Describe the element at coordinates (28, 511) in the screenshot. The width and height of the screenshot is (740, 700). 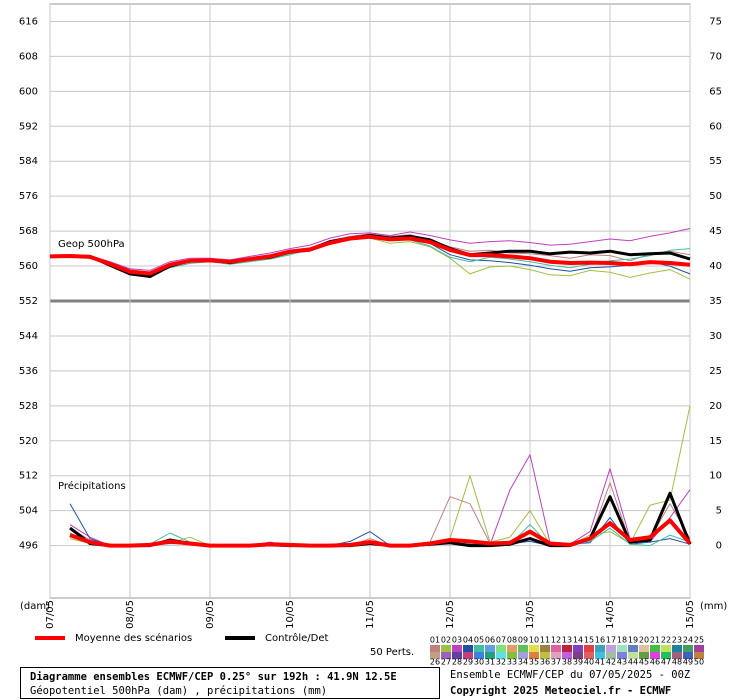
I see `y-tick-label: 504` at that location.